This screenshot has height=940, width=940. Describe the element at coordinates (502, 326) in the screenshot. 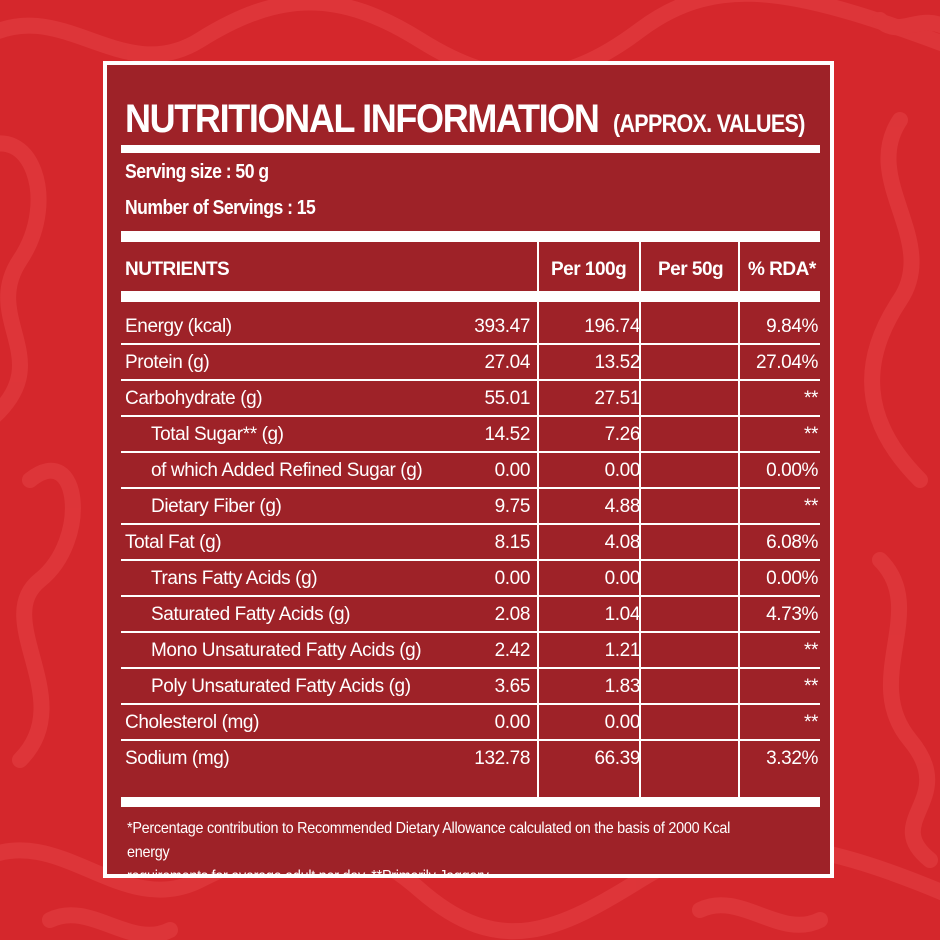

I see `value-per-100g: 393.47` at that location.